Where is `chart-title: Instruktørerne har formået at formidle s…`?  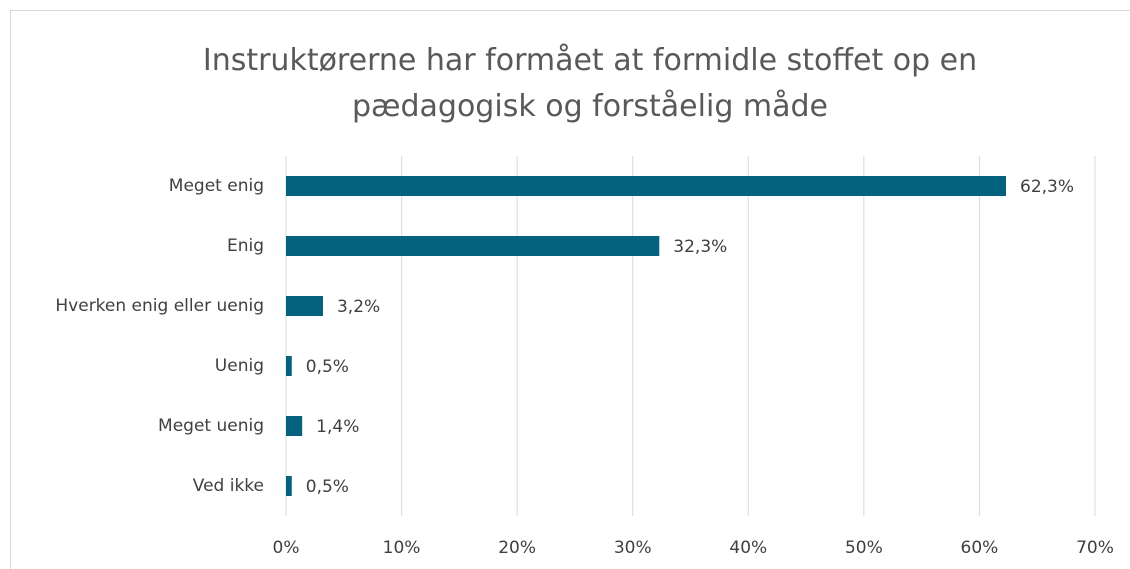 chart-title: Instruktørerne har formået at formidle s… is located at coordinates (590, 83).